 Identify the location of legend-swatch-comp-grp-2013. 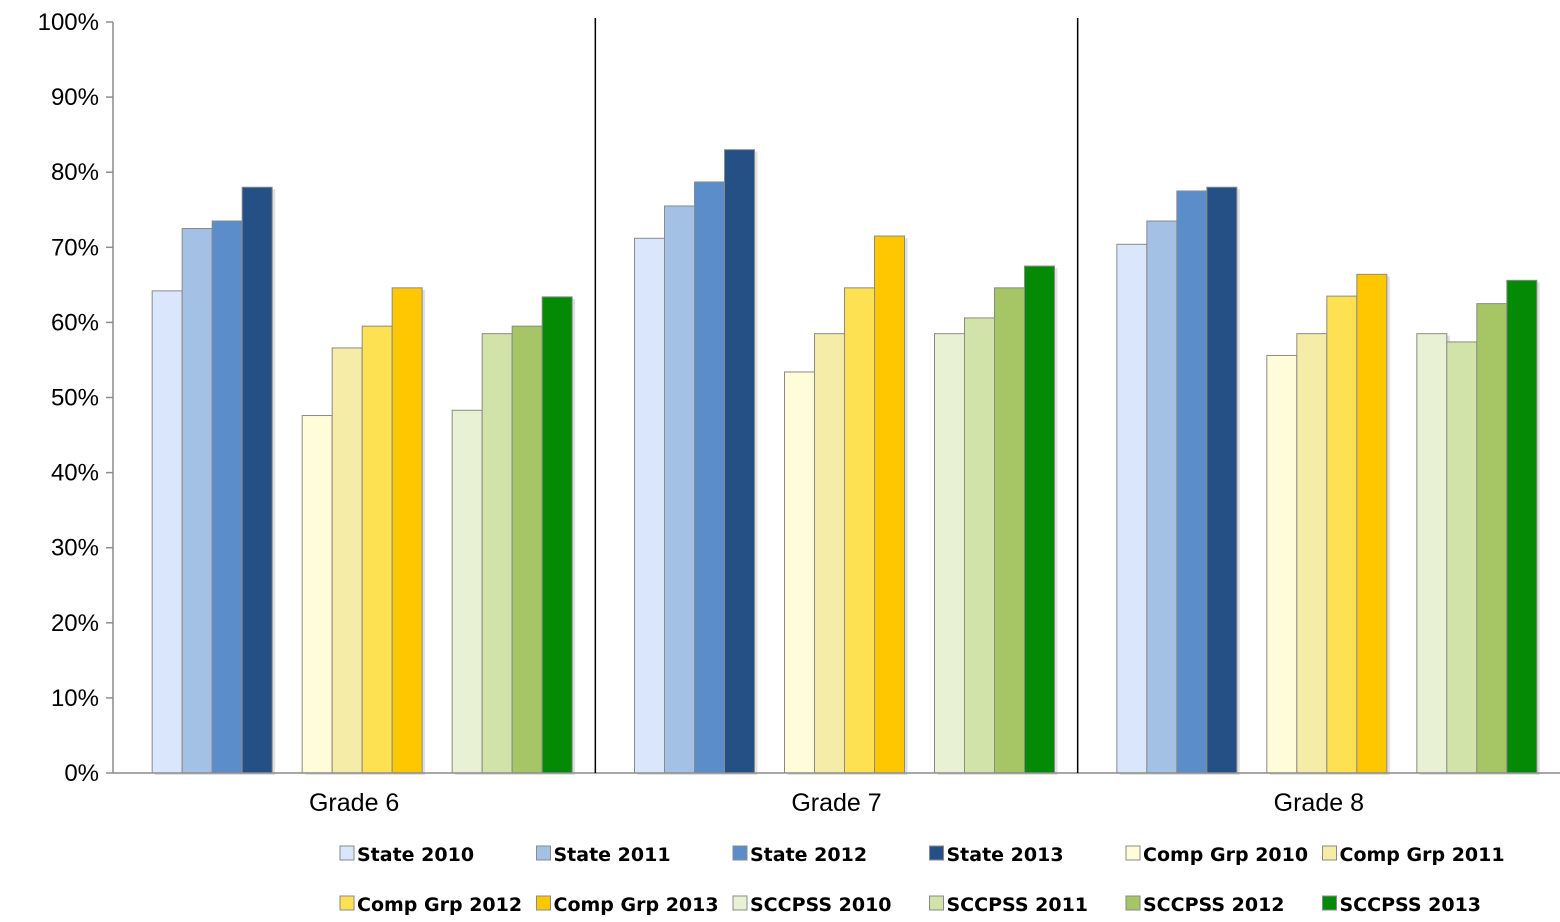
(543, 903).